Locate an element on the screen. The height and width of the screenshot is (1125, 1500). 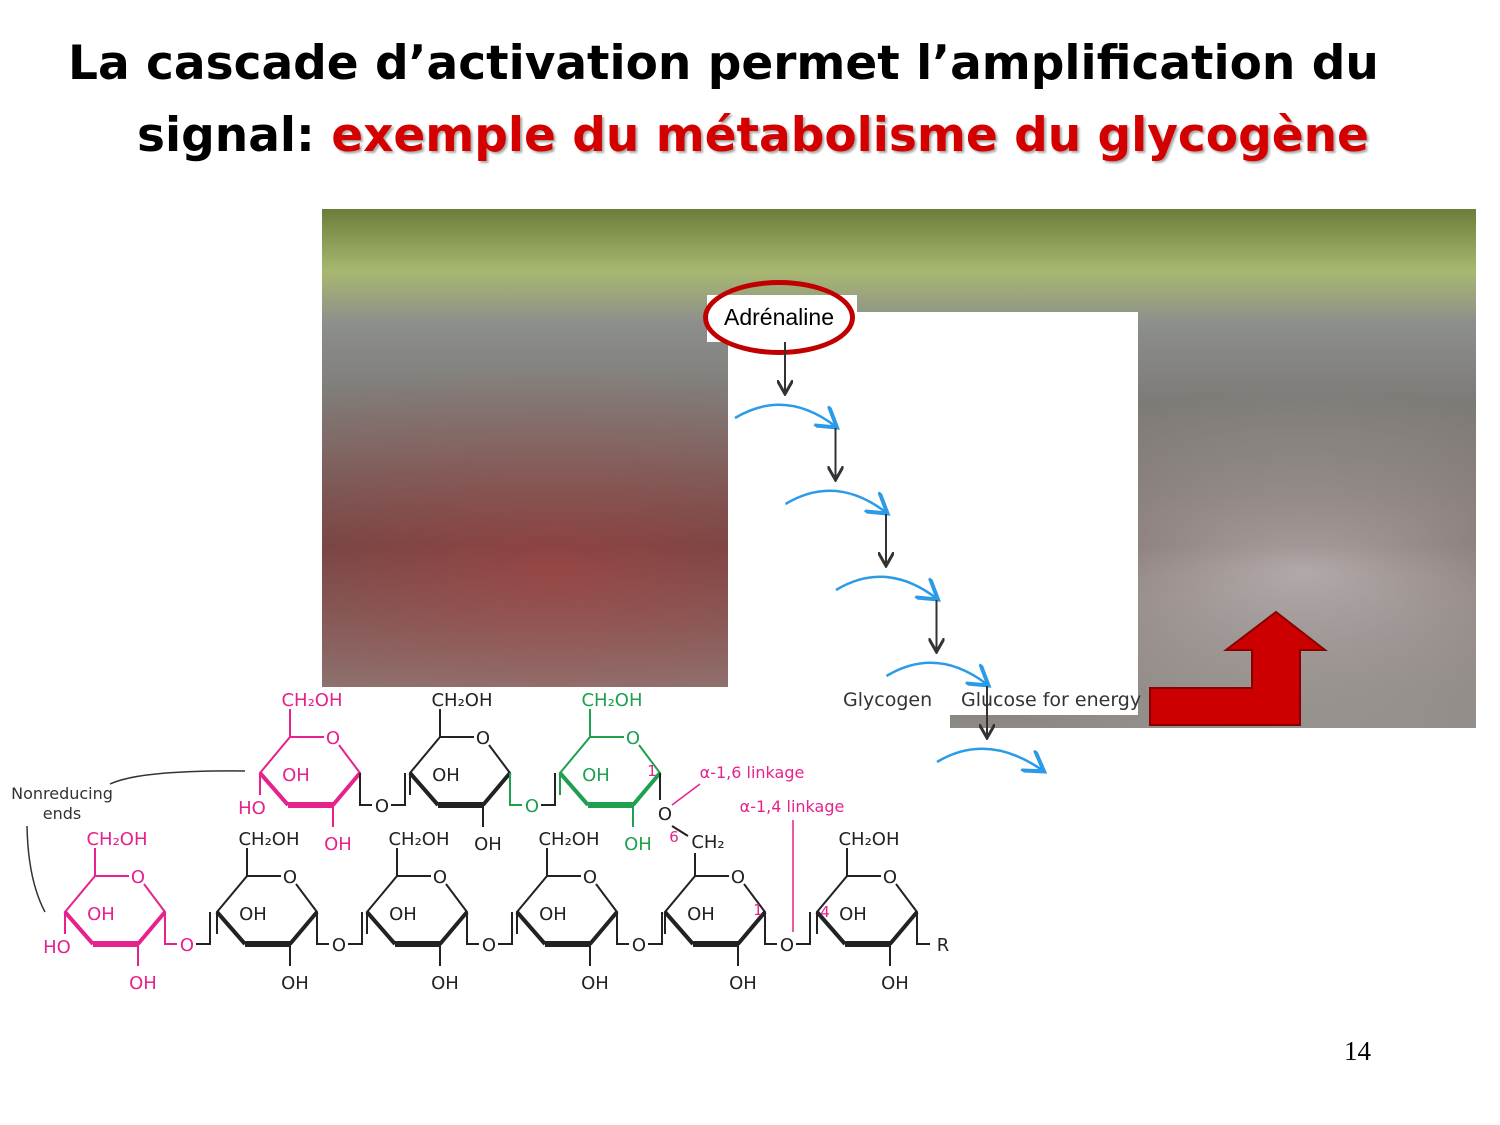
glucose-label: Glucose for energy is located at coordinates (1051, 700).